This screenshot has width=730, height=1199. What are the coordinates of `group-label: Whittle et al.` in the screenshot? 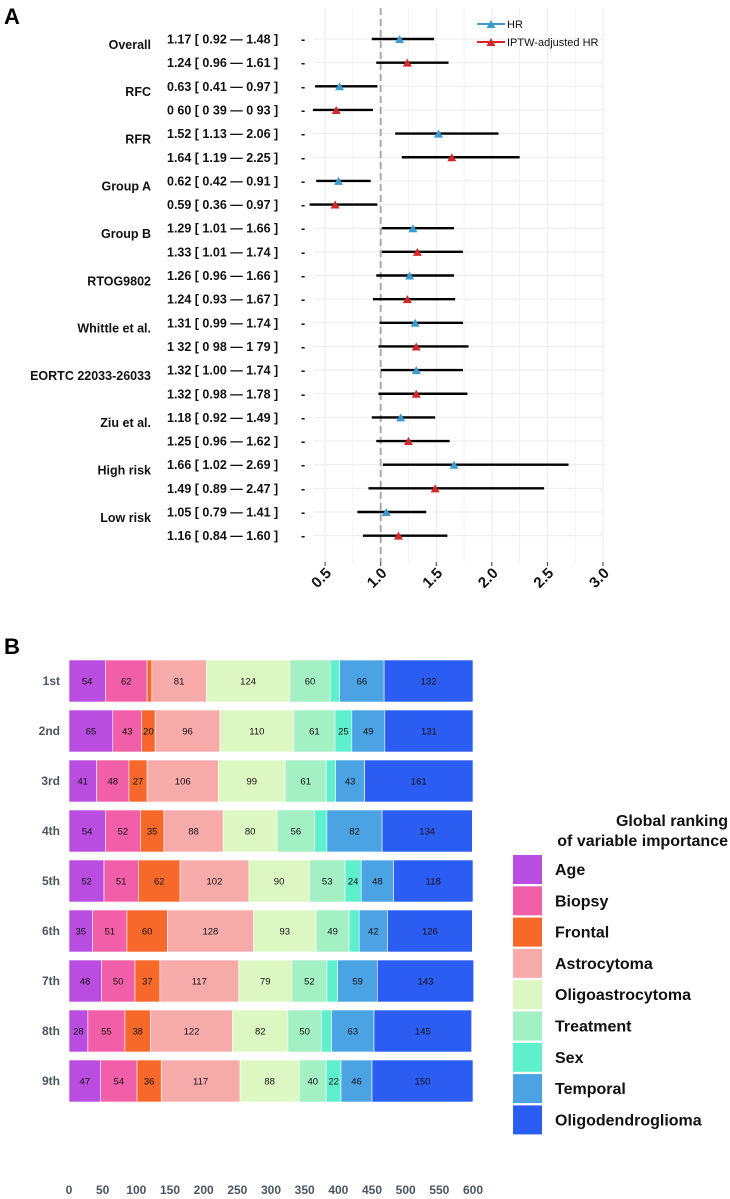 It's located at (114, 329).